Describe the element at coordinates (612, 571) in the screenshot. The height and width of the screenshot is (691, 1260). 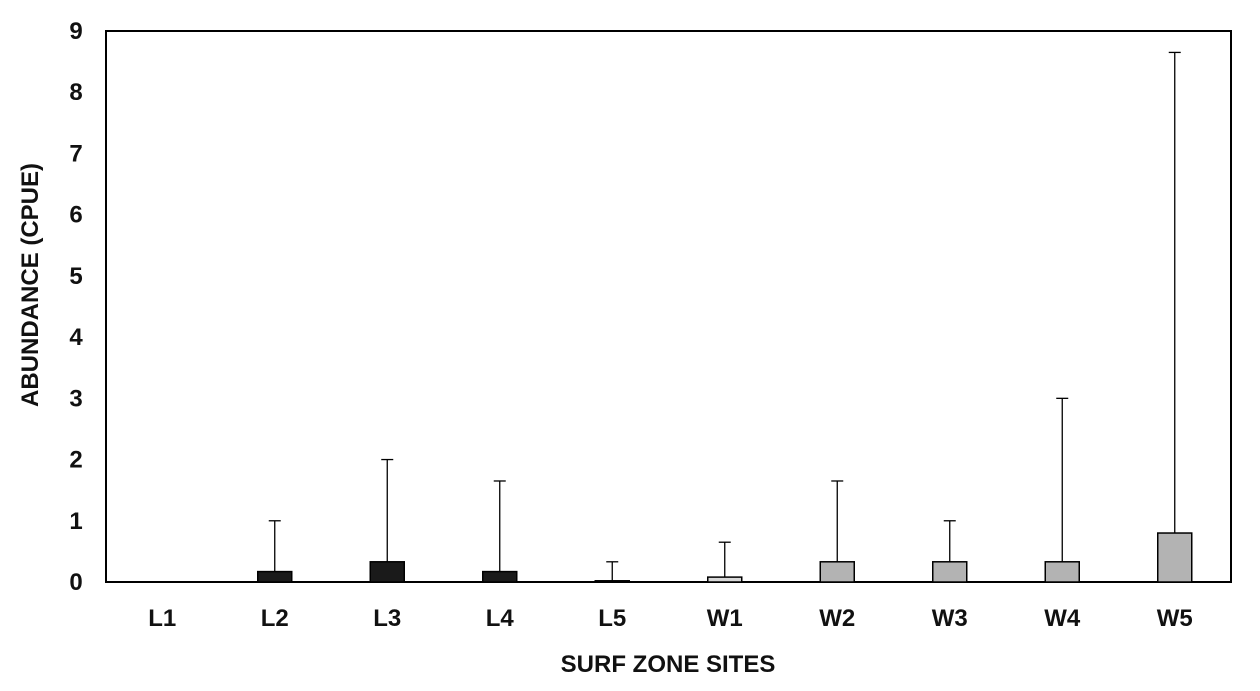
I see `error-bar-L5` at that location.